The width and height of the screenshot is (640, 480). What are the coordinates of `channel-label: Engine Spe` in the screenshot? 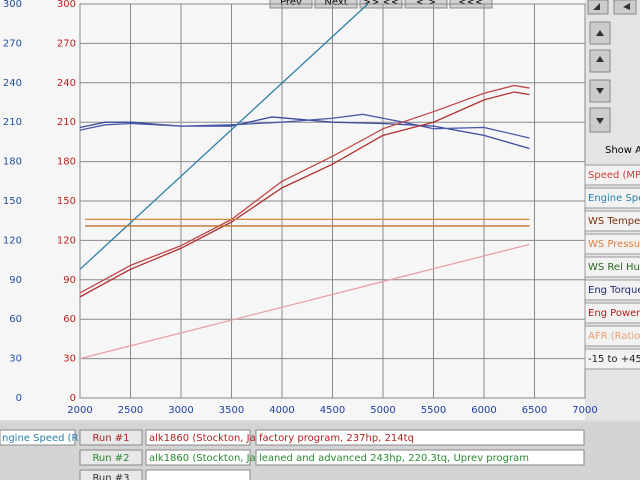 It's located at (614, 198).